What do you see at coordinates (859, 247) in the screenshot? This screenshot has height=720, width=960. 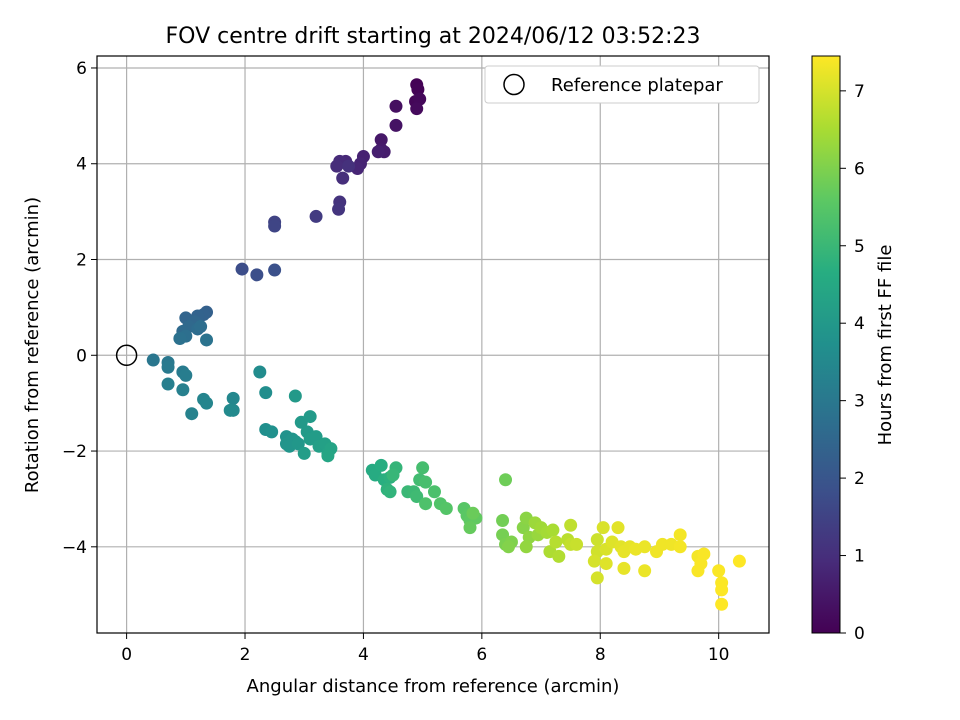 I see `colorbar-tick-label: 5` at bounding box center [859, 247].